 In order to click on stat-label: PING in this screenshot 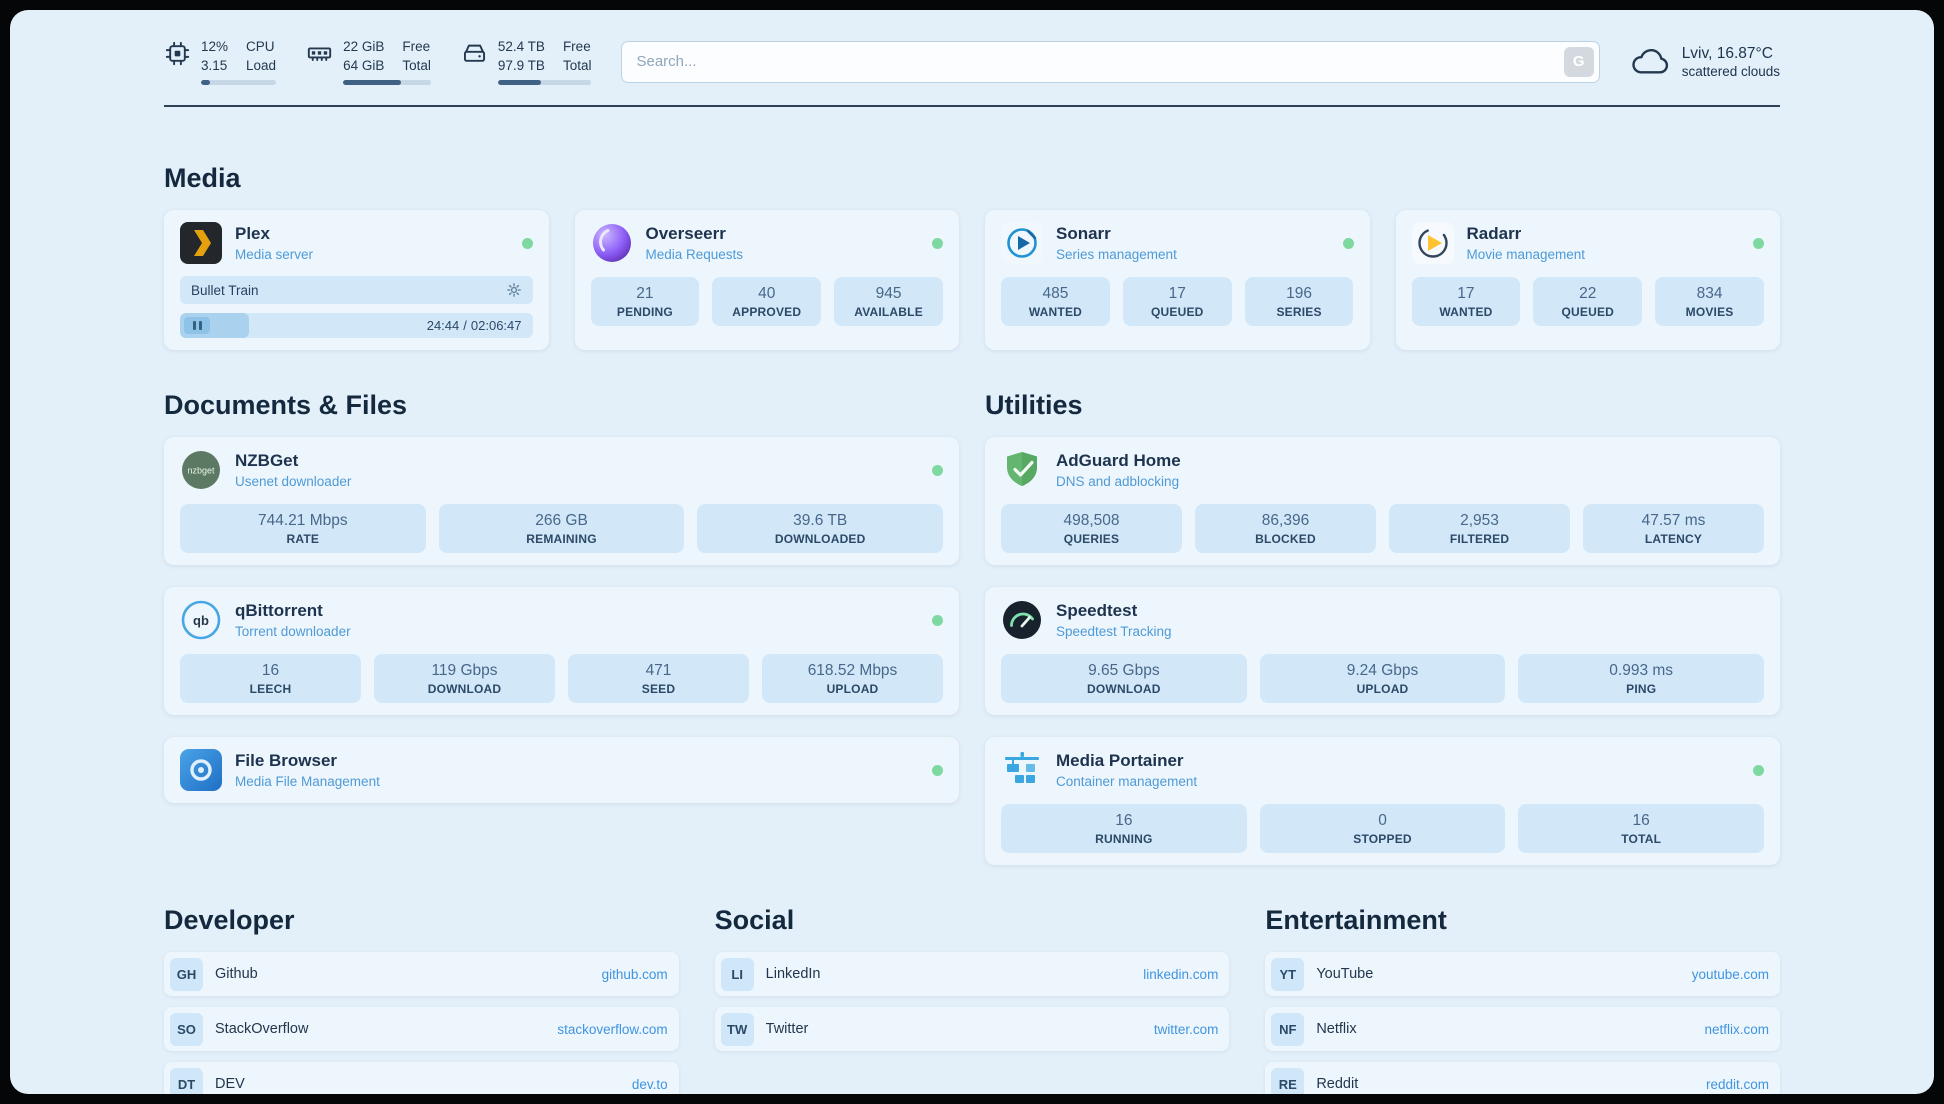, I will do `click(1641, 689)`.